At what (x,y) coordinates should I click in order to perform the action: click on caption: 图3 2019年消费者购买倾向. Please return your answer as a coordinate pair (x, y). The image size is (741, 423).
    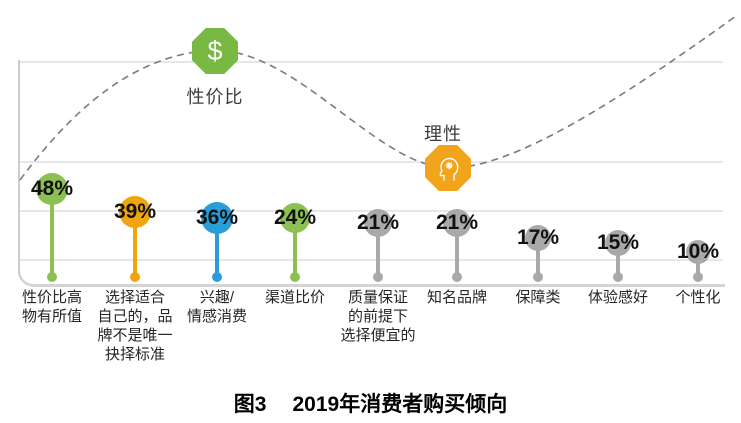
    Looking at the image, I should click on (370, 403).